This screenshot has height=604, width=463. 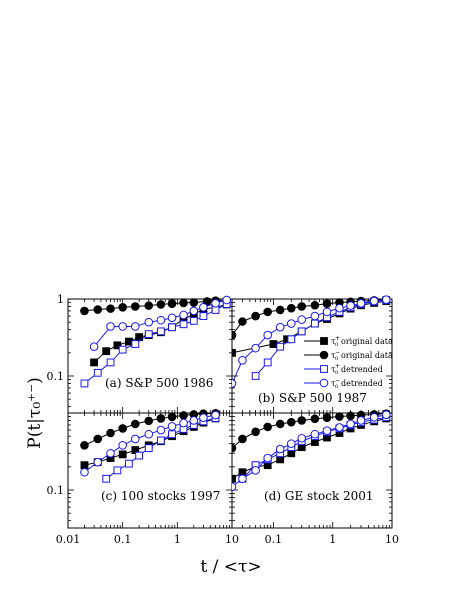 What do you see at coordinates (68, 539) in the screenshot?
I see `x-tick-label: 0.01` at bounding box center [68, 539].